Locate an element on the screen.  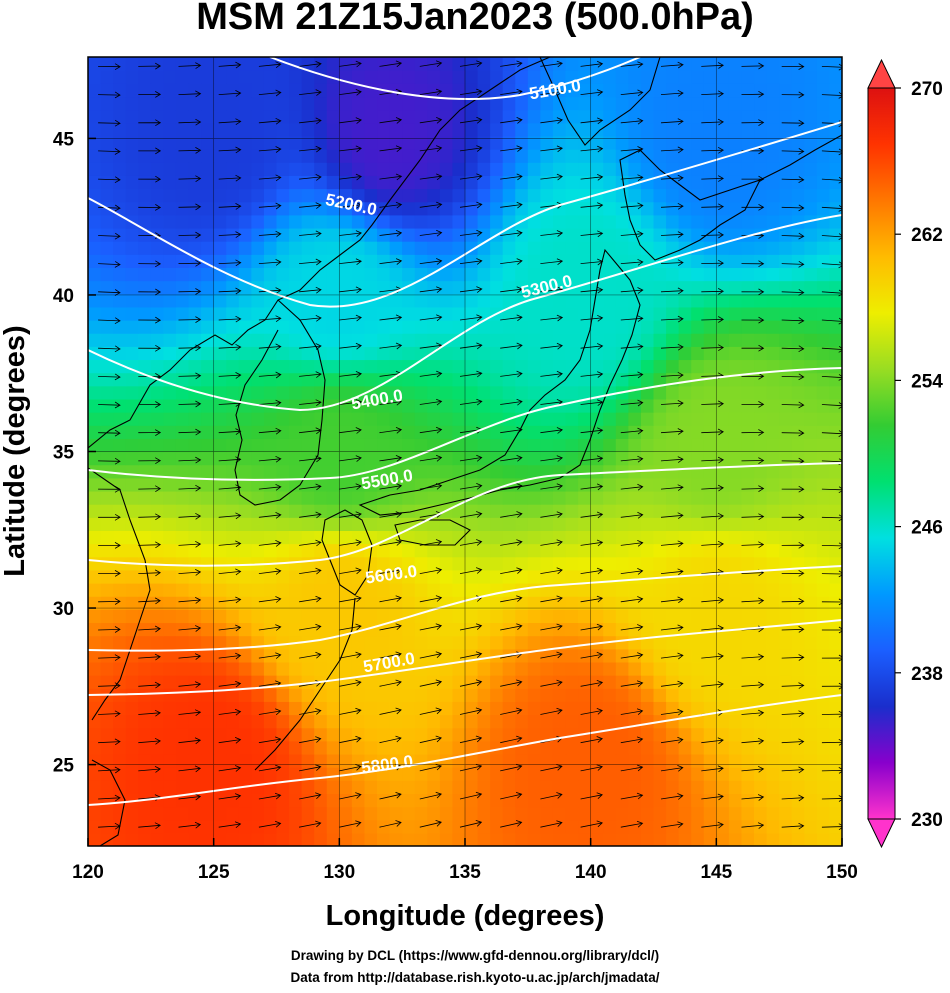
x-tick-label: 150 is located at coordinates (842, 872).